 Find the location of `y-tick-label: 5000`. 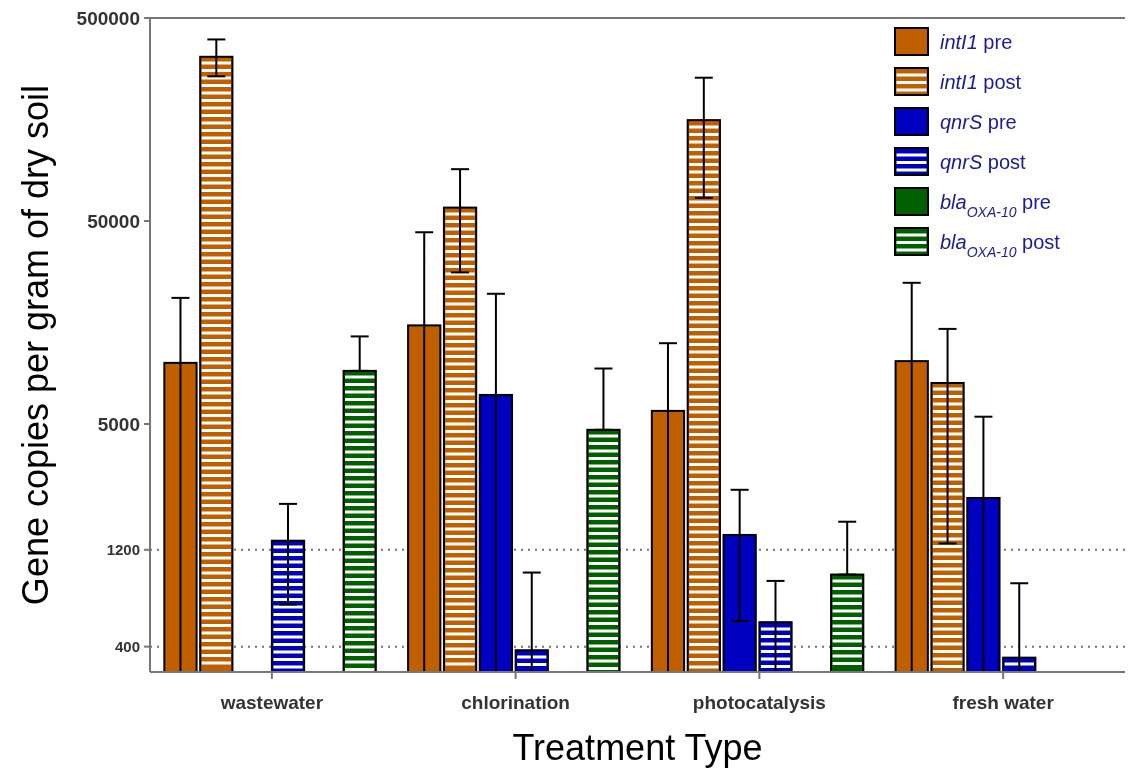

y-tick-label: 5000 is located at coordinates (118, 424).